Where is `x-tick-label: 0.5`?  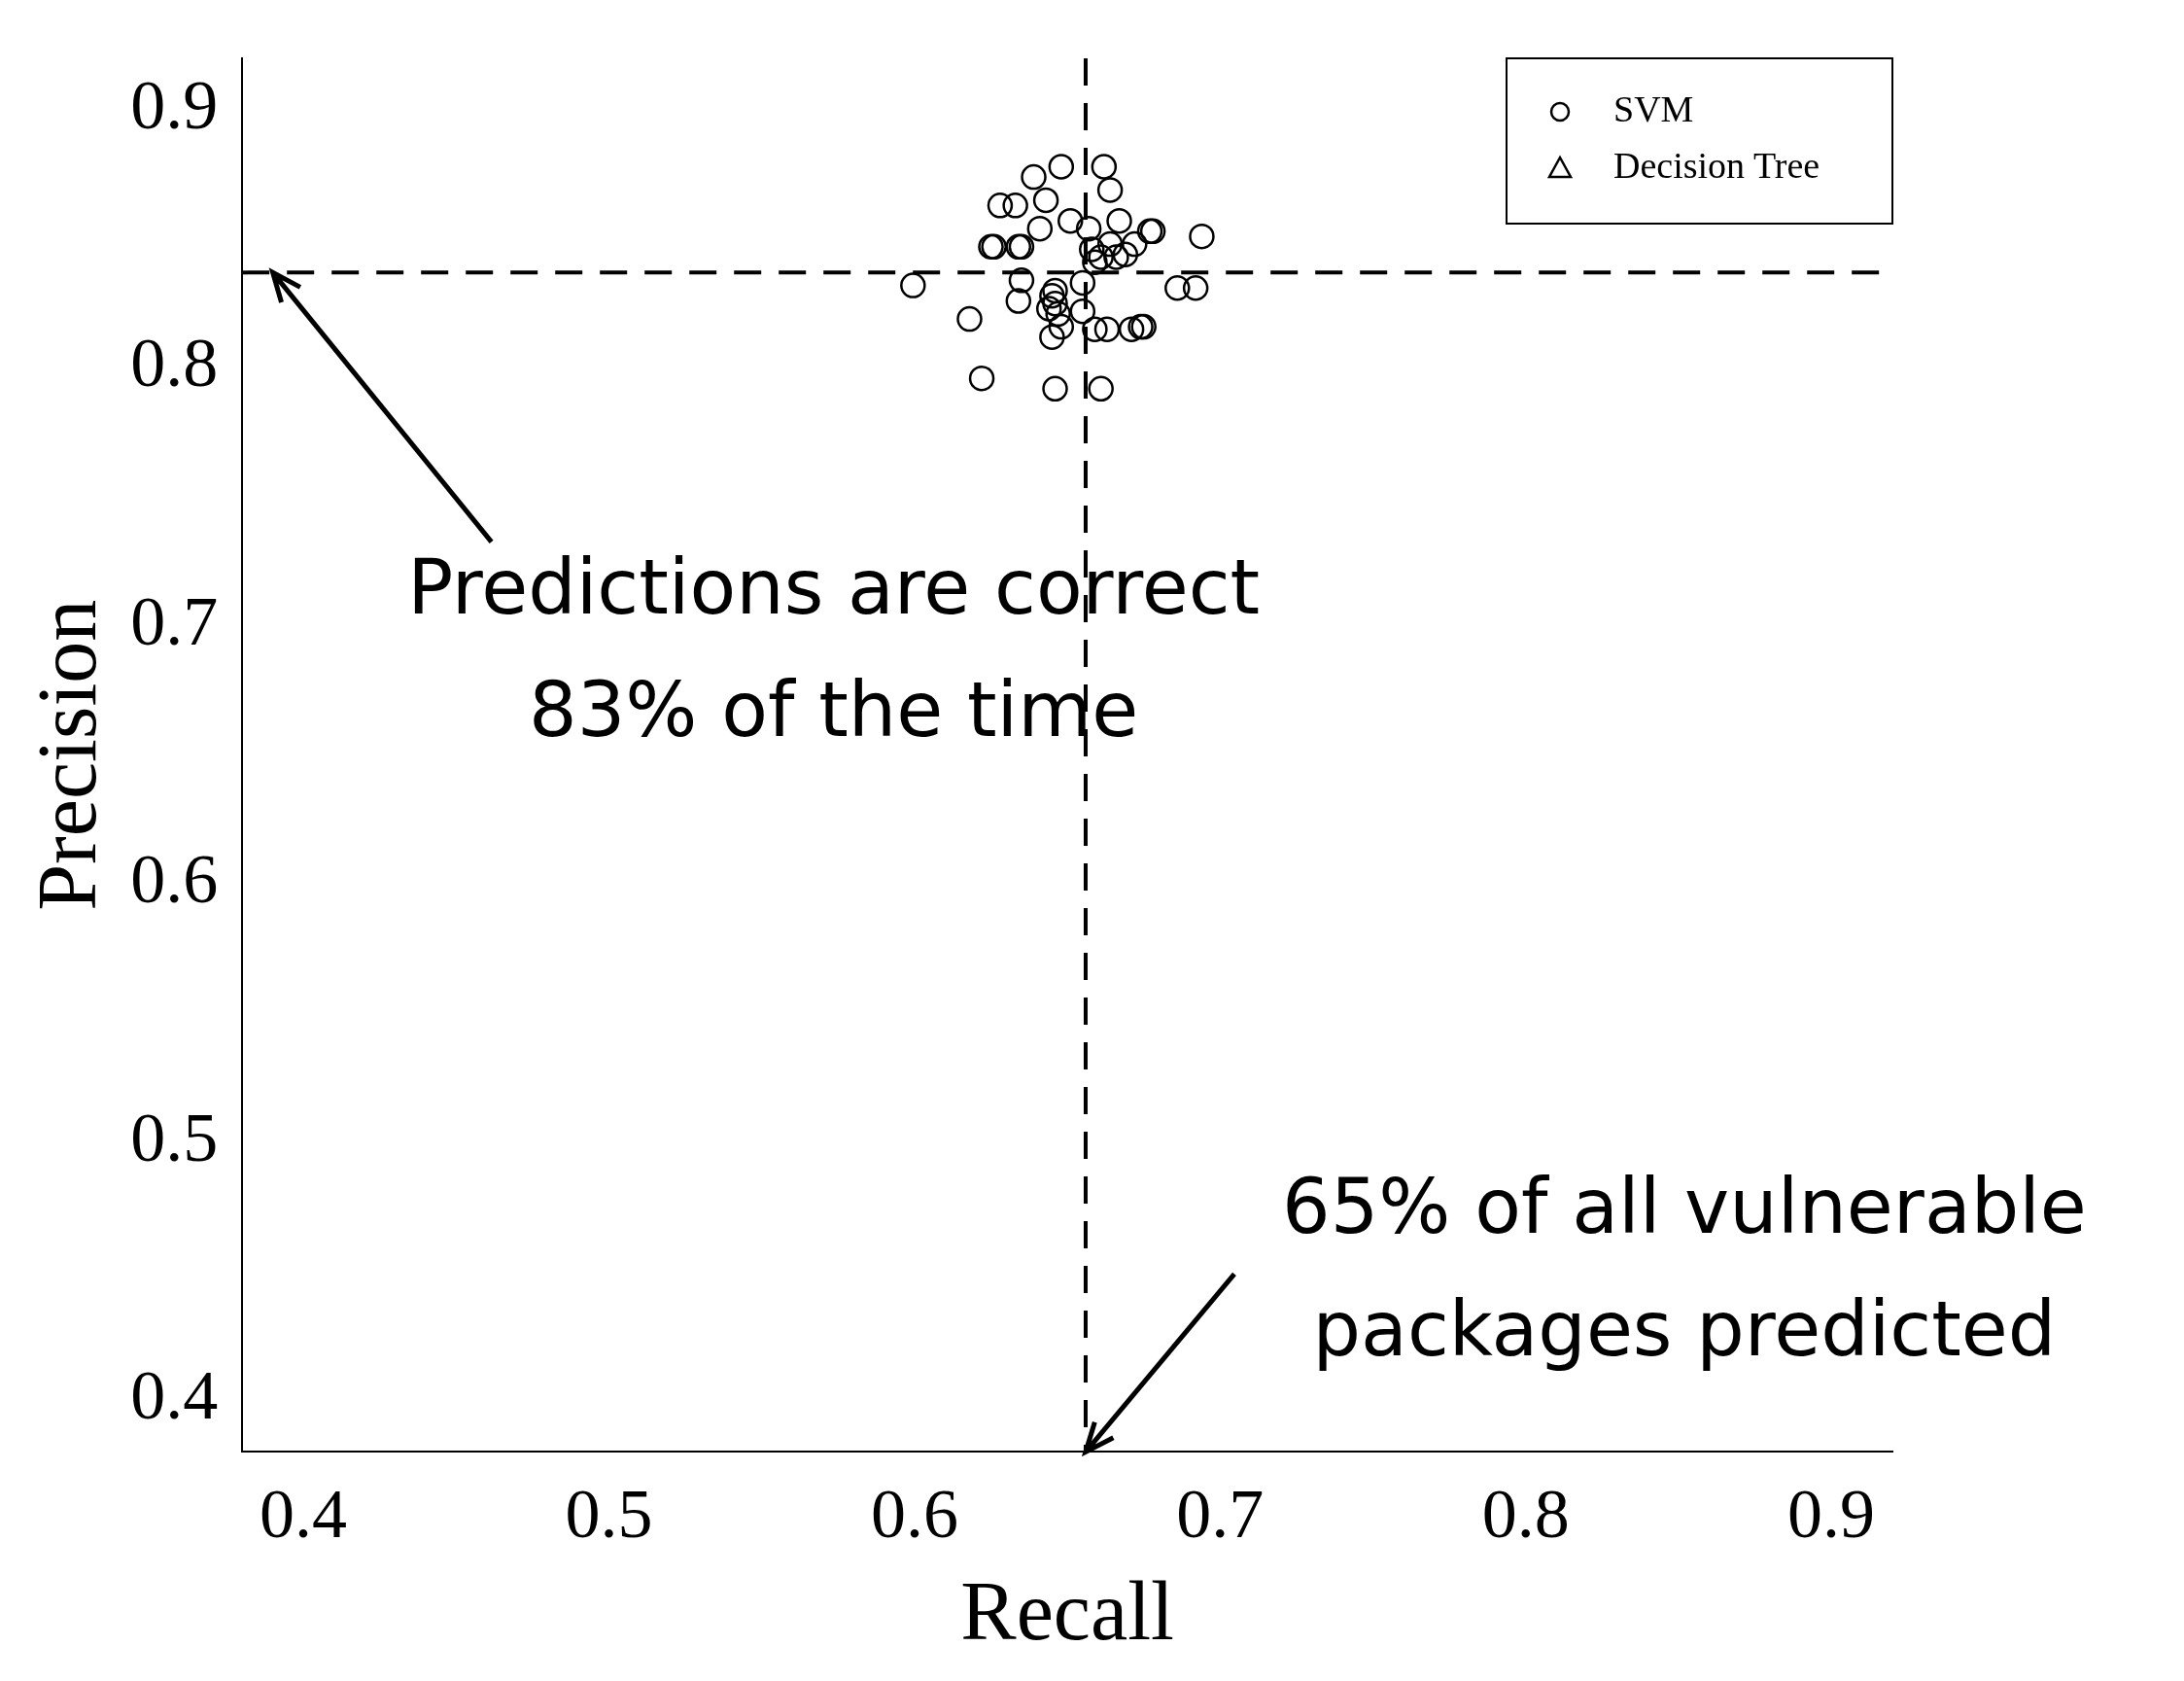 x-tick-label: 0.5 is located at coordinates (609, 1513).